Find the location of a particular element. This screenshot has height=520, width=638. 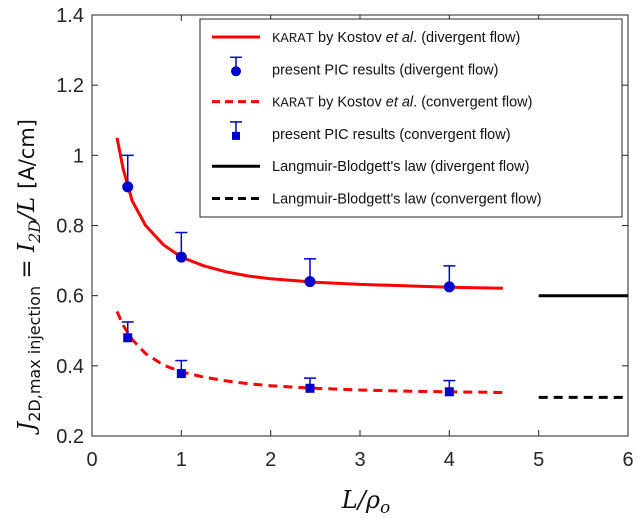

x-tick-label: 2 is located at coordinates (270, 460).